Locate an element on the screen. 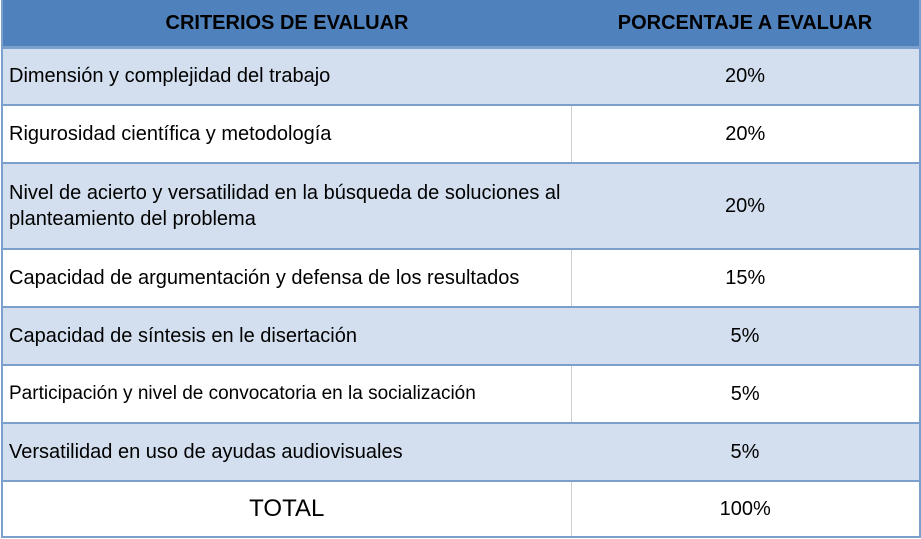  percentage-cell: 15% is located at coordinates (745, 278).